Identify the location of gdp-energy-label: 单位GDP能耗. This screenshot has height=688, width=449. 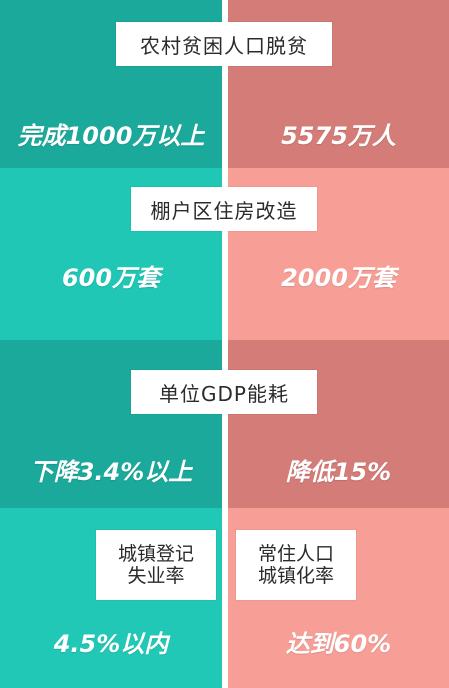
(224, 392).